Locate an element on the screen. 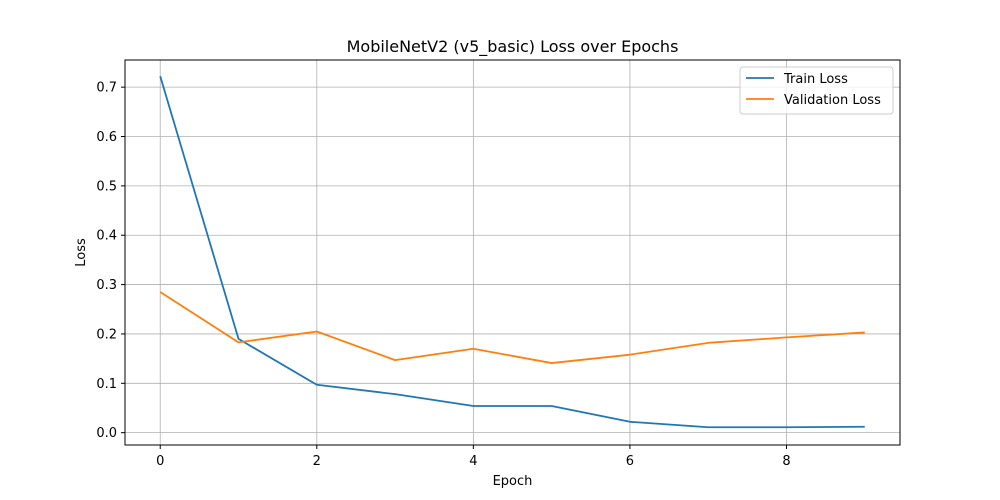 Image resolution: width=1000 pixels, height=500 pixels. y-tick-label: 0.0 is located at coordinates (106, 433).